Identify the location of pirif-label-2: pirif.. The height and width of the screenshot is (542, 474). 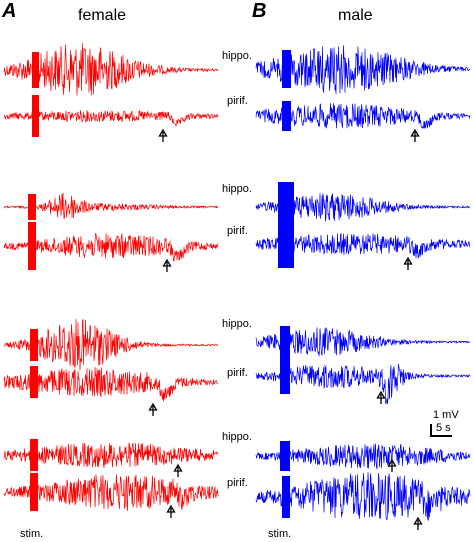
(237, 231).